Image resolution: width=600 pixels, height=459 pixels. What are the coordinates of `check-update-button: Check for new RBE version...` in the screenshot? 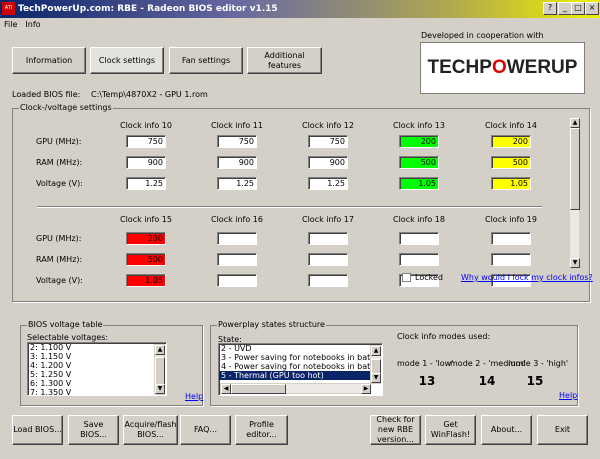 It's located at (395, 430).